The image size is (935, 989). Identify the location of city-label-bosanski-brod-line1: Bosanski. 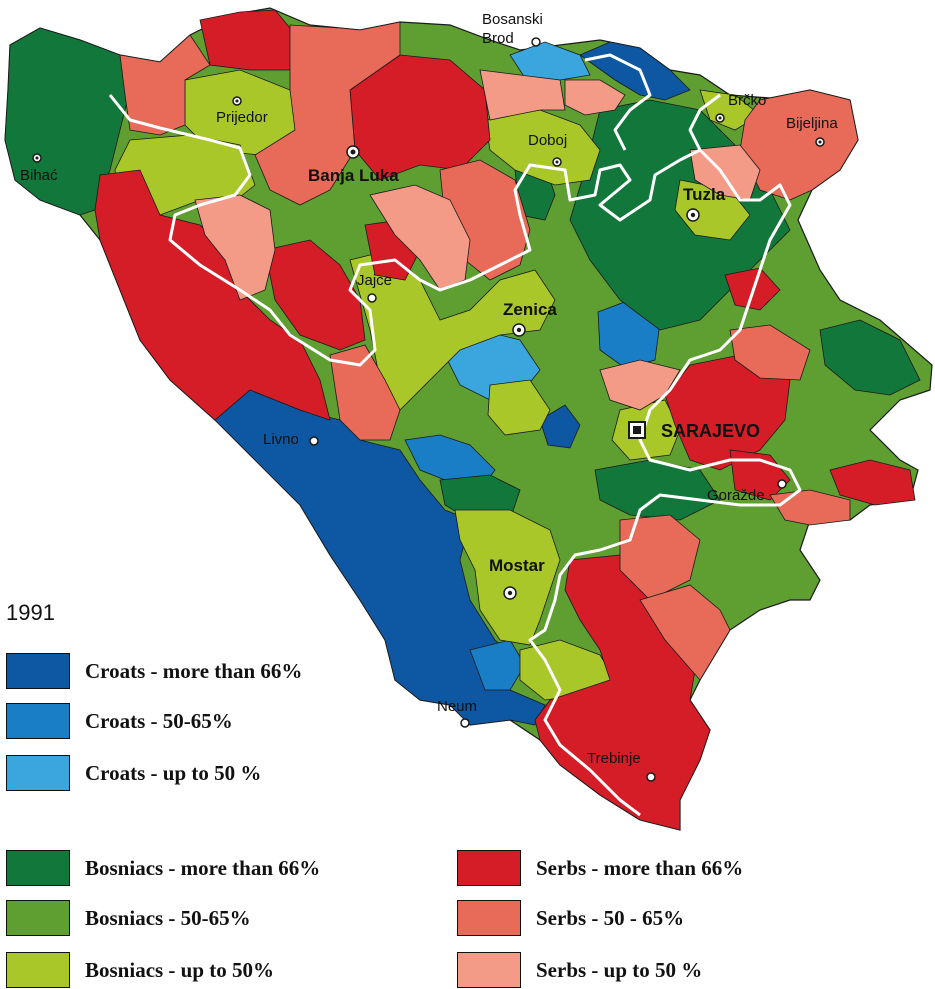
(512, 19).